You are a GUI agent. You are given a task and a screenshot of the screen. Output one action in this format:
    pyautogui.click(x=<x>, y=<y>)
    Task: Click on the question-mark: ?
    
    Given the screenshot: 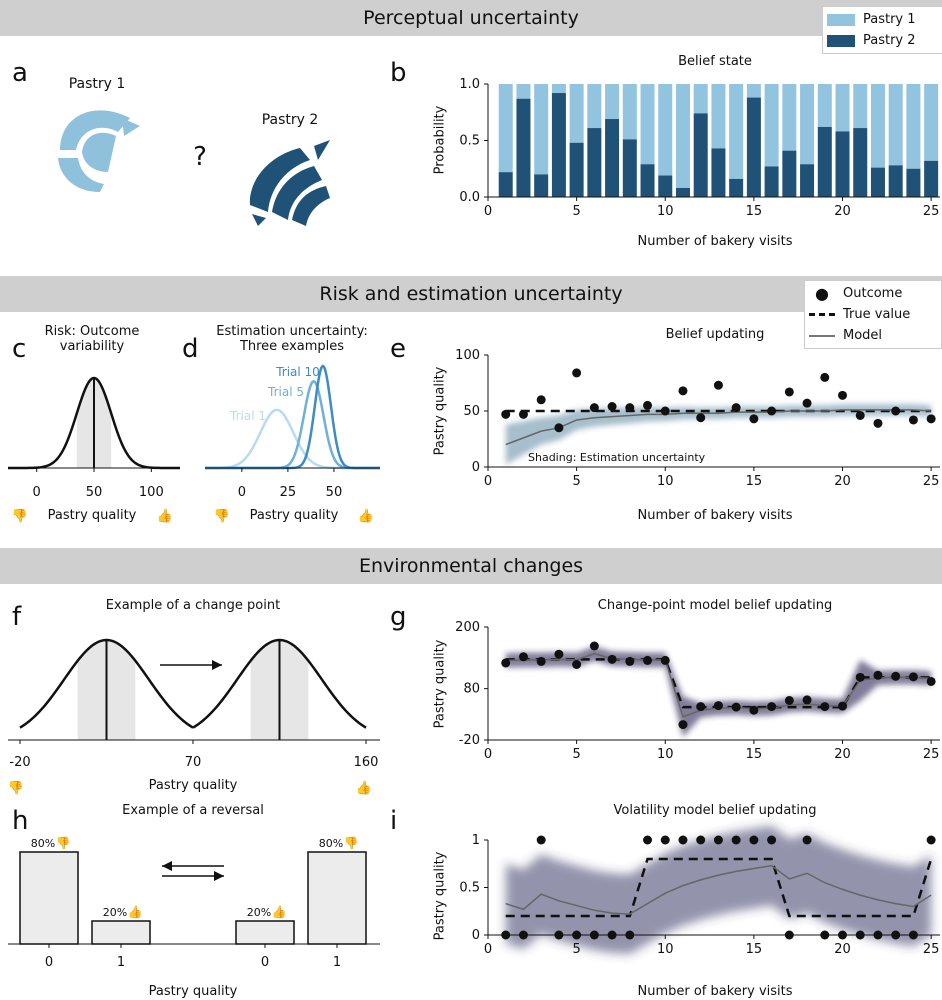 What is the action you would take?
    pyautogui.click(x=200, y=157)
    